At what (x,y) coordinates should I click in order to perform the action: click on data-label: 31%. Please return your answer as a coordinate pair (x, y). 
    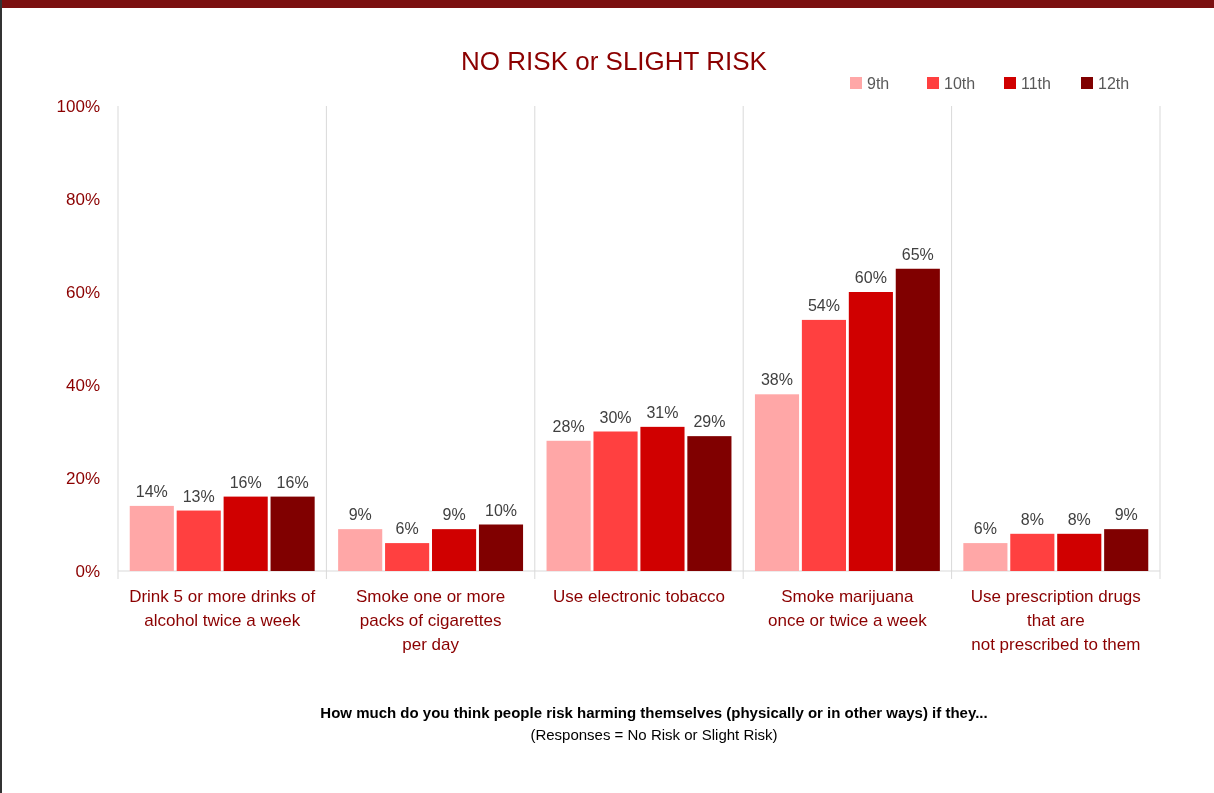
    Looking at the image, I should click on (662, 412).